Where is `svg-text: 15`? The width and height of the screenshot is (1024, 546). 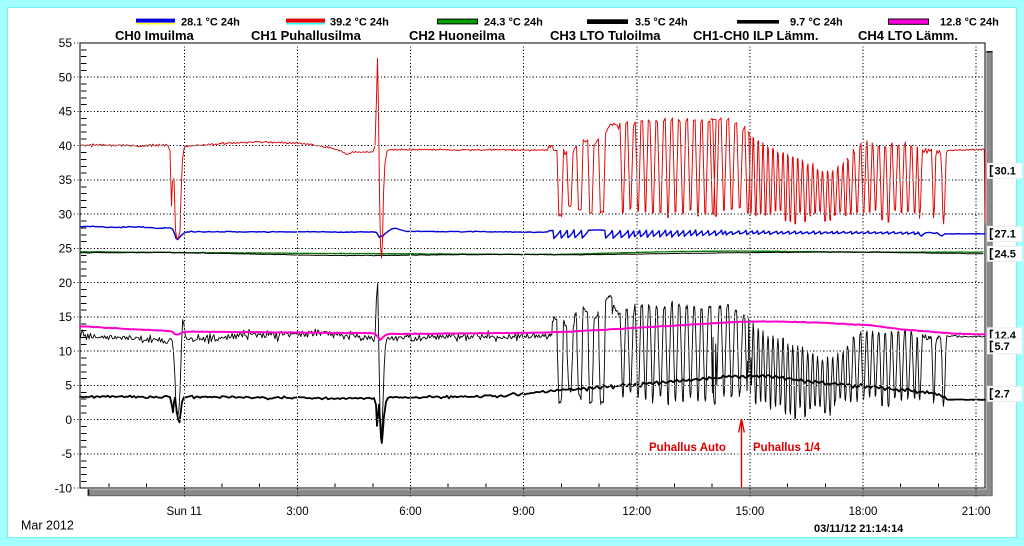 svg-text: 15 is located at coordinates (66, 317).